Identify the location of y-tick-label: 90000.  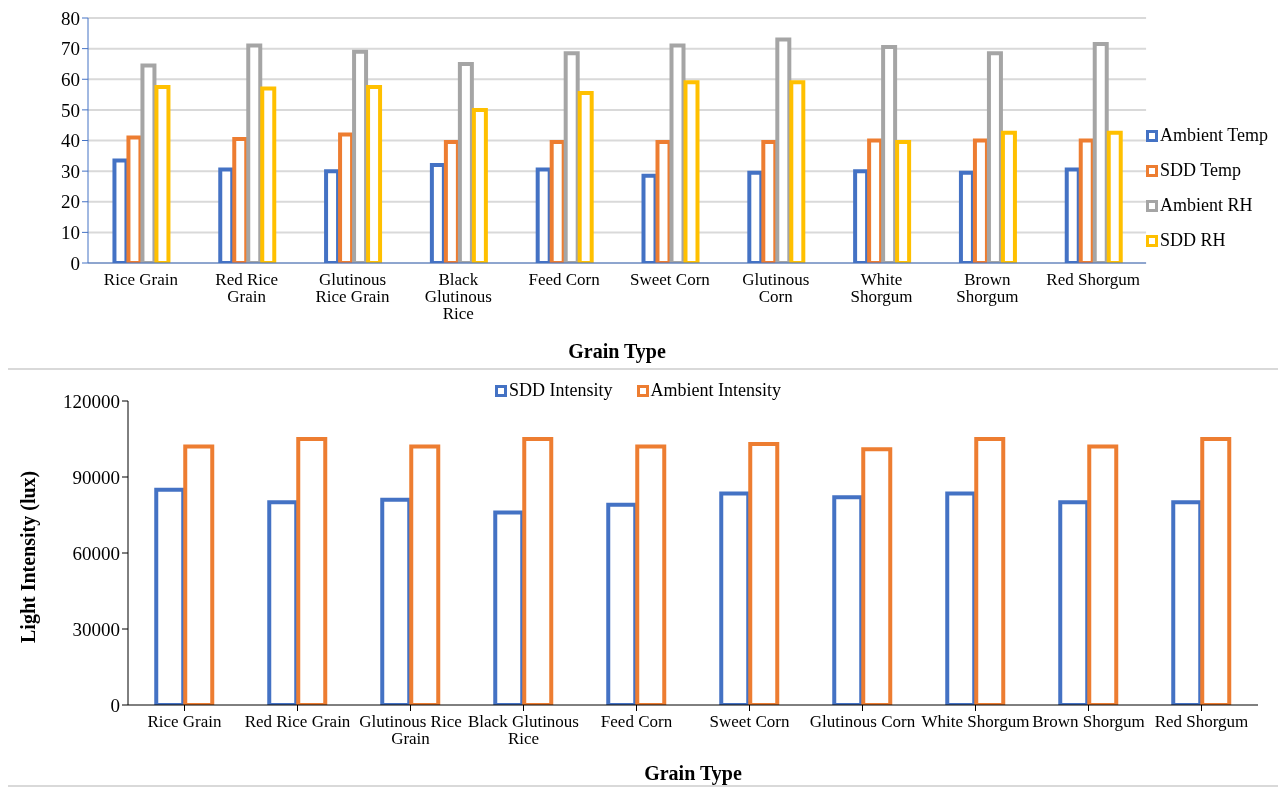
(96, 477).